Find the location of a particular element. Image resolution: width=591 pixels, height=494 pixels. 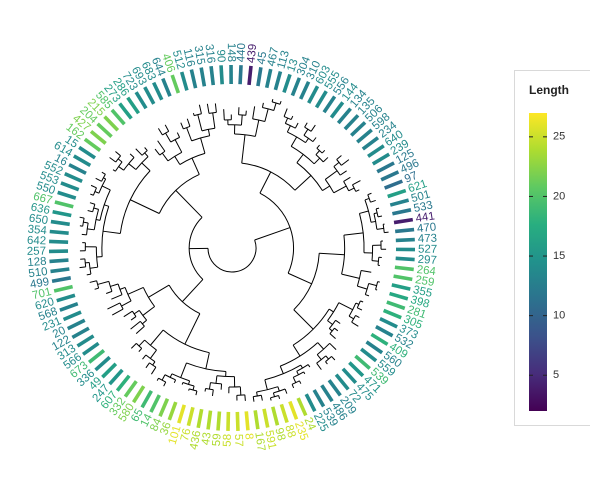

tip-label: 527 is located at coordinates (427, 250).